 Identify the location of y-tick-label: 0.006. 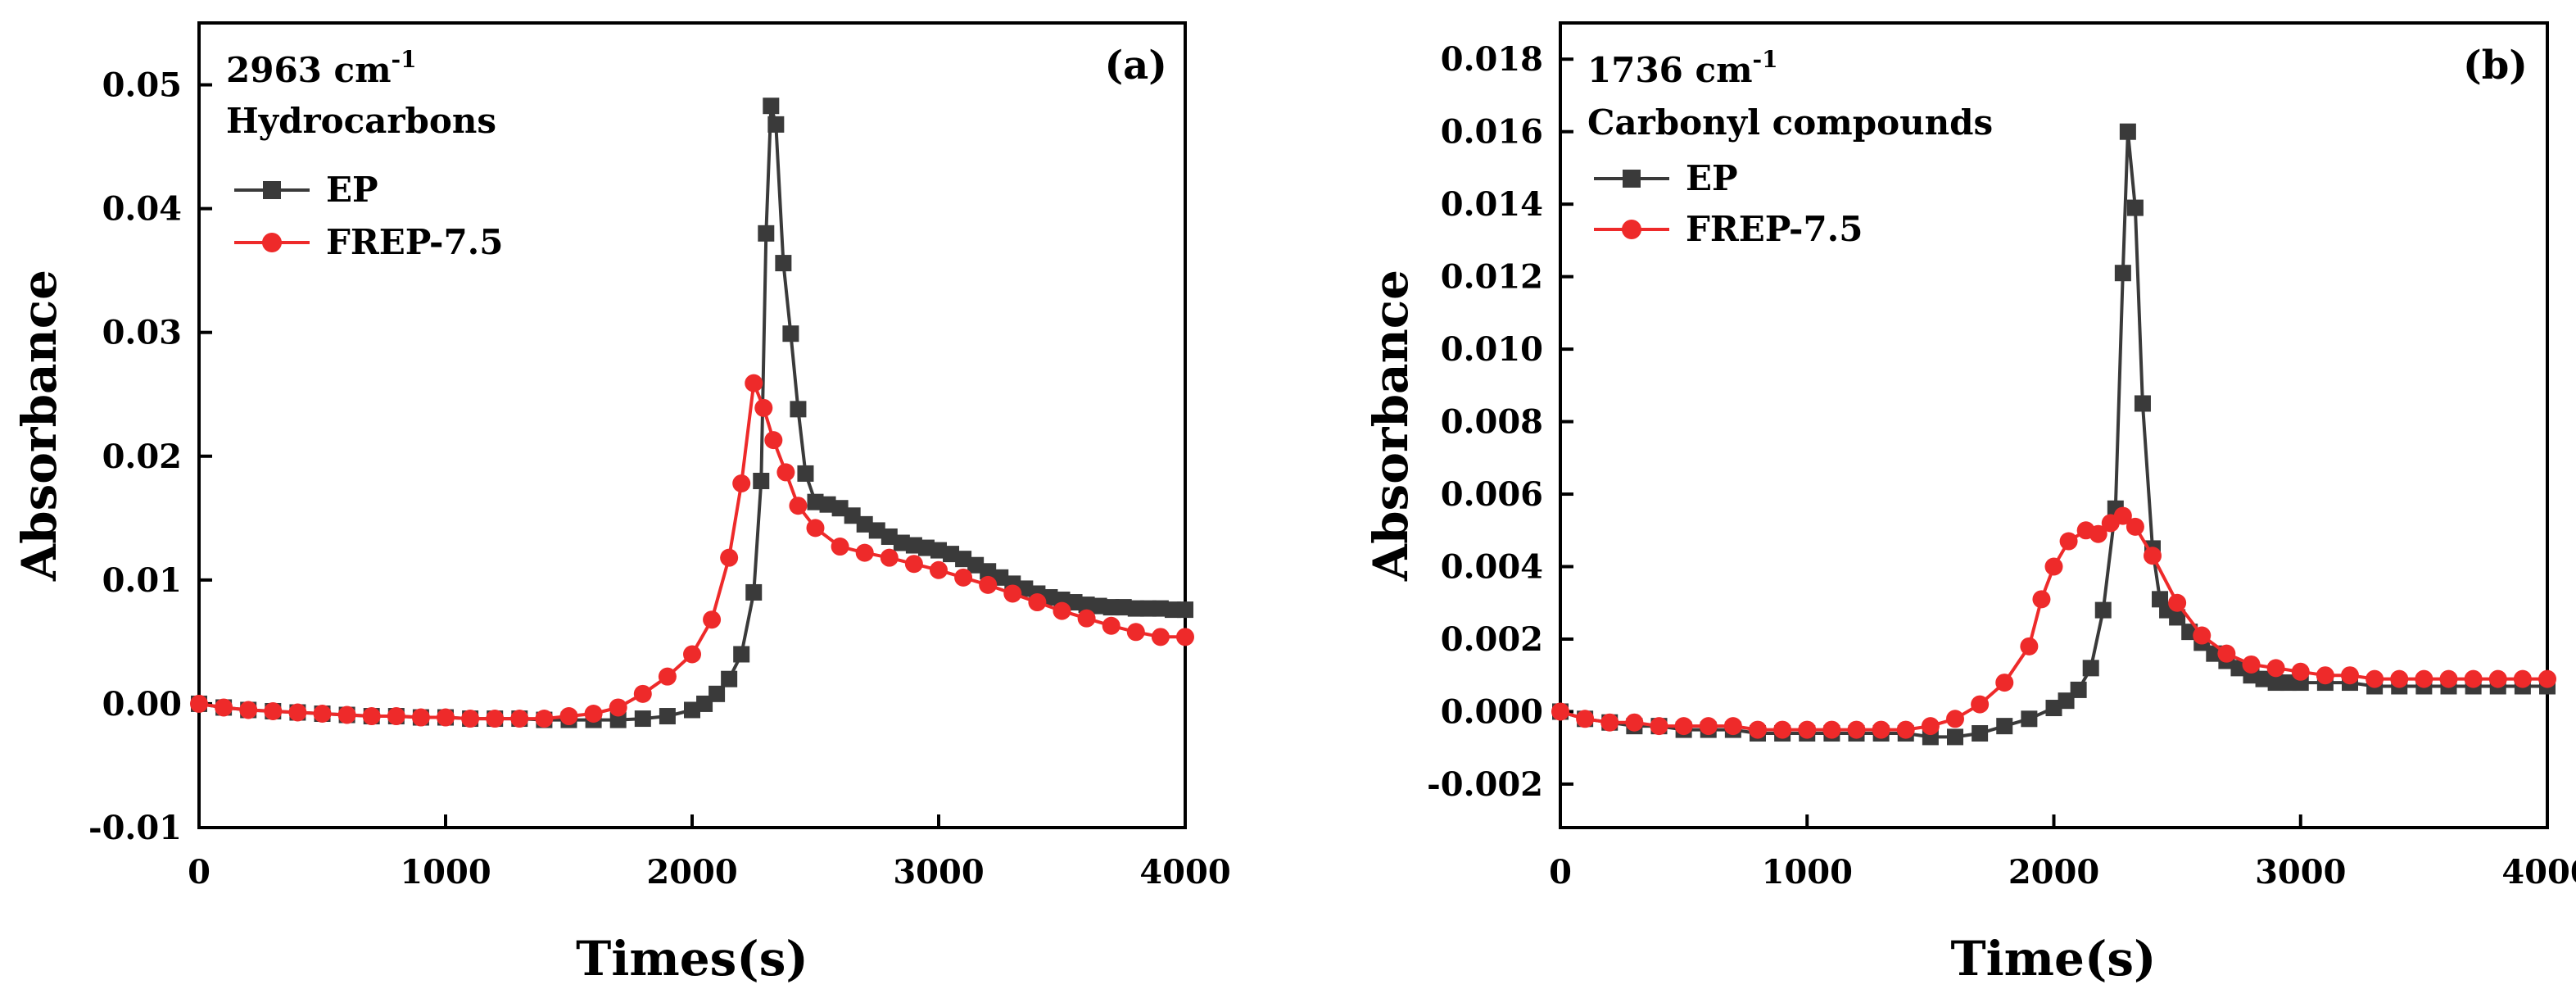
(1492, 494).